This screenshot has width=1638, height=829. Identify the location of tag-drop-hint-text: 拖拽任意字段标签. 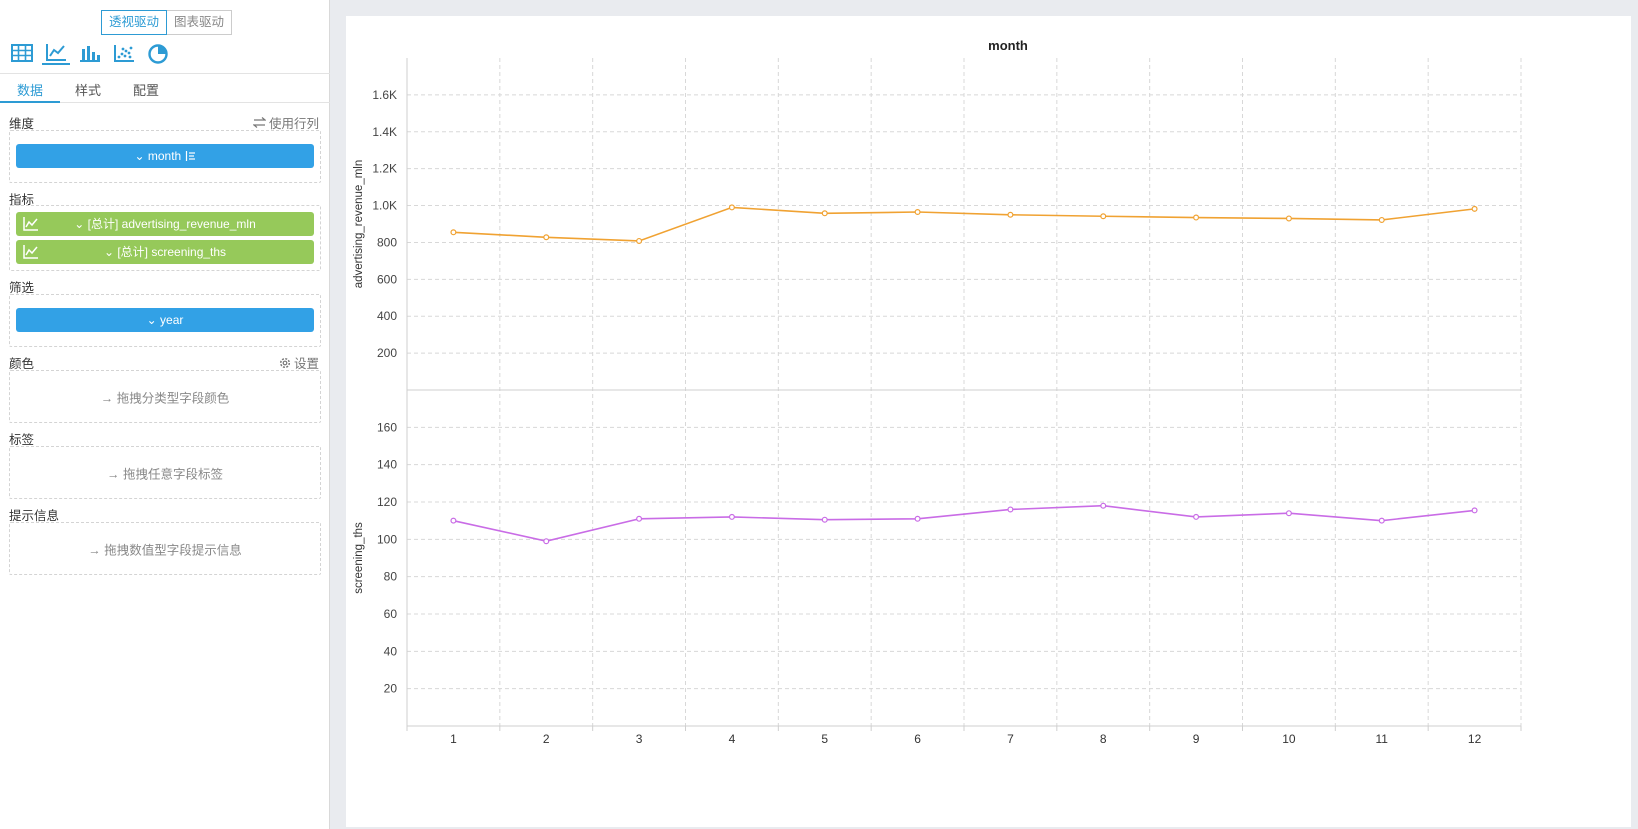
(172, 474).